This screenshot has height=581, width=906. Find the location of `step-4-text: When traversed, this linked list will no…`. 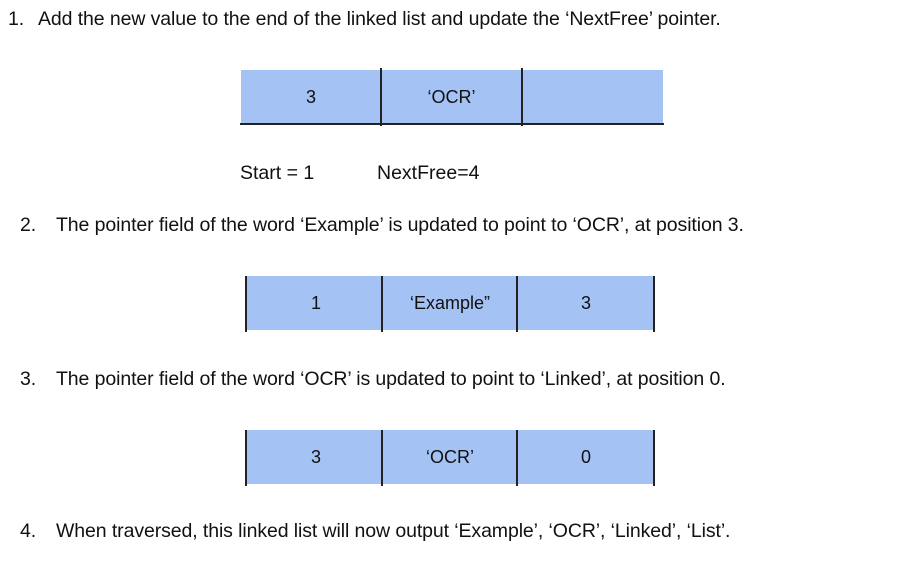

step-4-text: When traversed, this linked list will no… is located at coordinates (393, 531).